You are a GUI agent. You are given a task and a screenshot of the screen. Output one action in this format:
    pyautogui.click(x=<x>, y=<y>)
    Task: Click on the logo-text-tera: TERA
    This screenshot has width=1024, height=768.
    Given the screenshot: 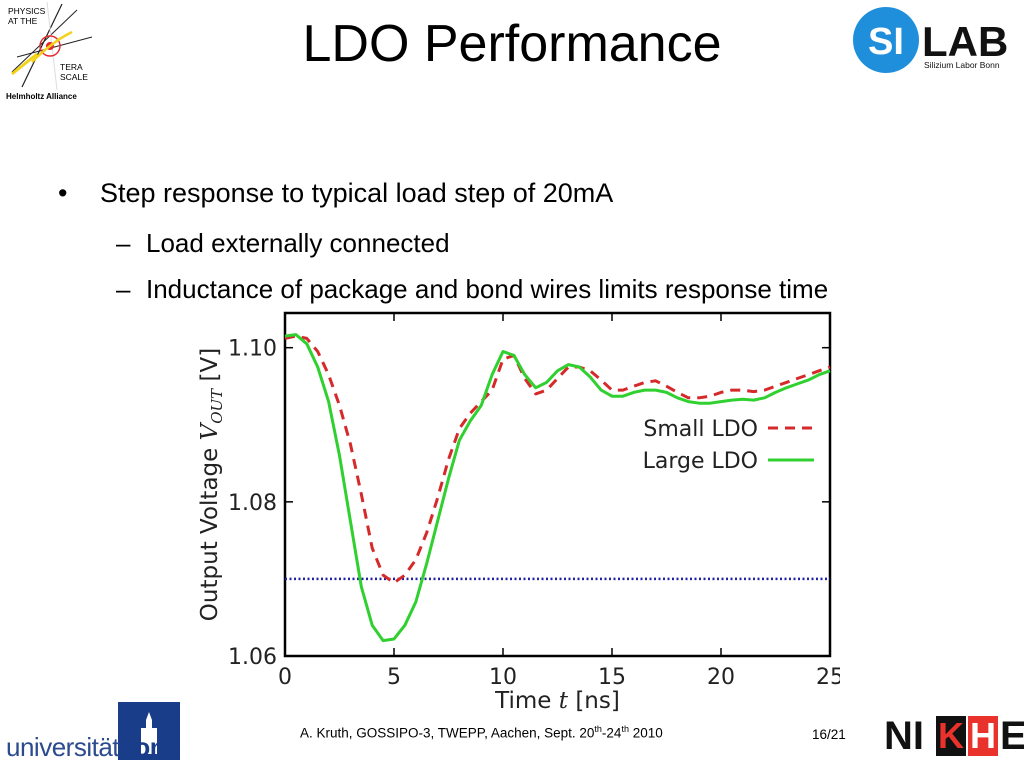 What is the action you would take?
    pyautogui.click(x=71, y=67)
    